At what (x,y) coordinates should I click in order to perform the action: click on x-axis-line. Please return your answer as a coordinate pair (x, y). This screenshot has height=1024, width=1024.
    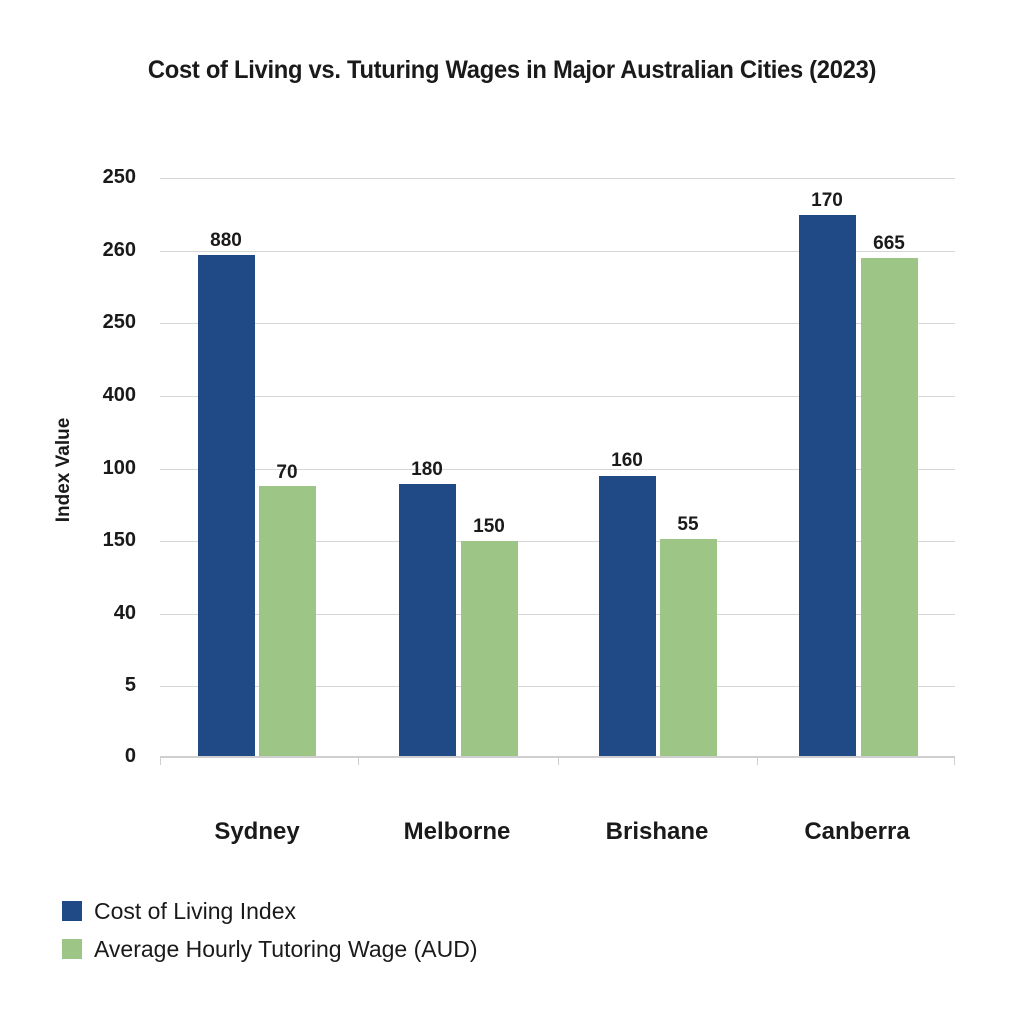
    Looking at the image, I should click on (557, 757).